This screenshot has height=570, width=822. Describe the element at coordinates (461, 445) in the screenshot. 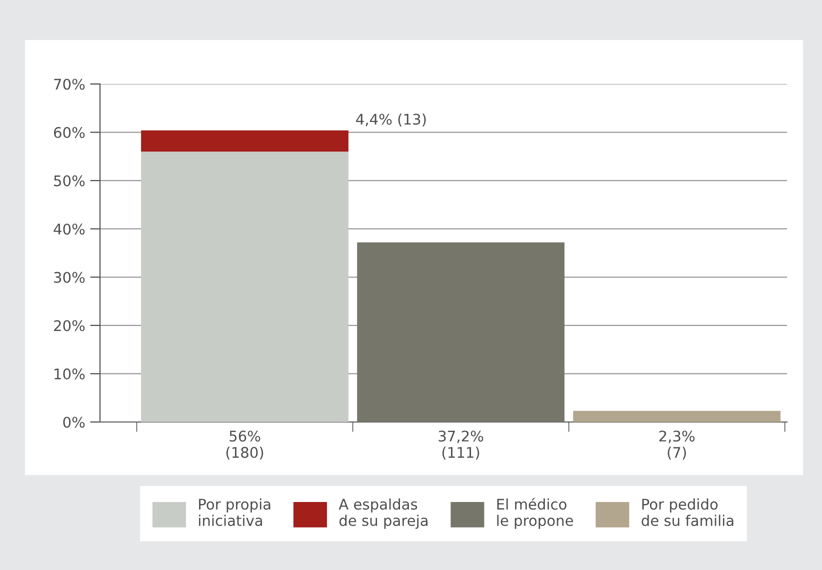

I see `x-tick-label: 37,2% (111)` at that location.